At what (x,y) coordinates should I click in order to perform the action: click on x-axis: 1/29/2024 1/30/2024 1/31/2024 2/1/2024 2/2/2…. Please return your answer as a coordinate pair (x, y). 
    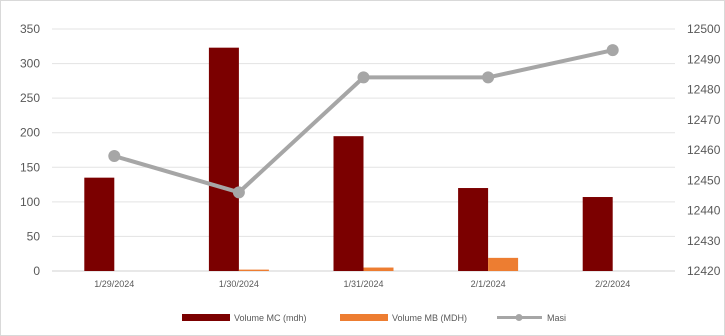
    Looking at the image, I should click on (362, 284).